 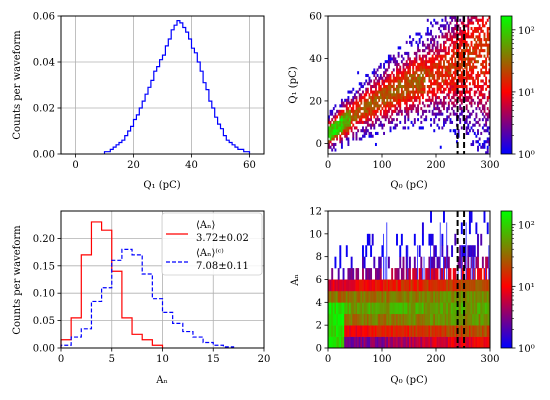 I want to click on br-spike, so click(x=385, y=268).